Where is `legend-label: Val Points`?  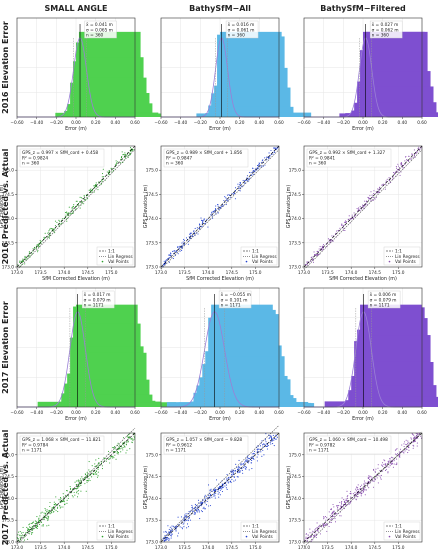
legend-label: Val Points is located at coordinates (405, 537).